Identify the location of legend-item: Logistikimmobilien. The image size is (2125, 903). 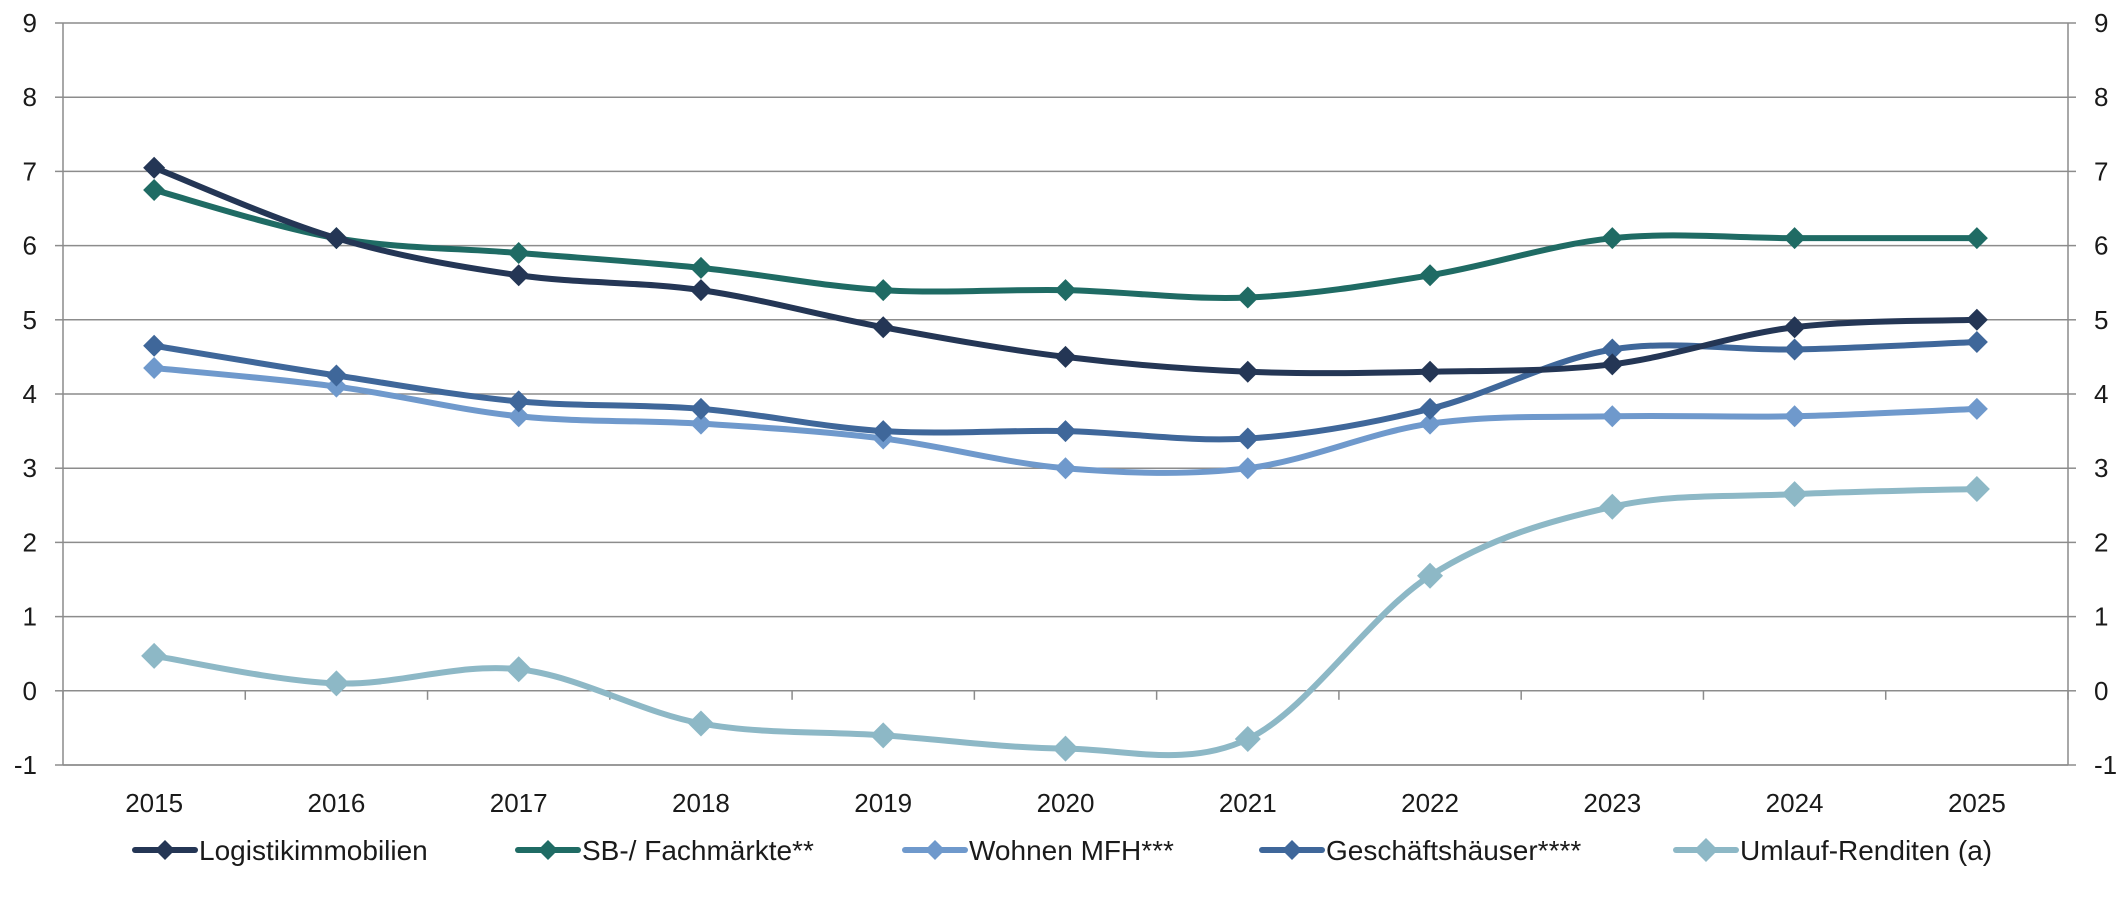
(280, 850).